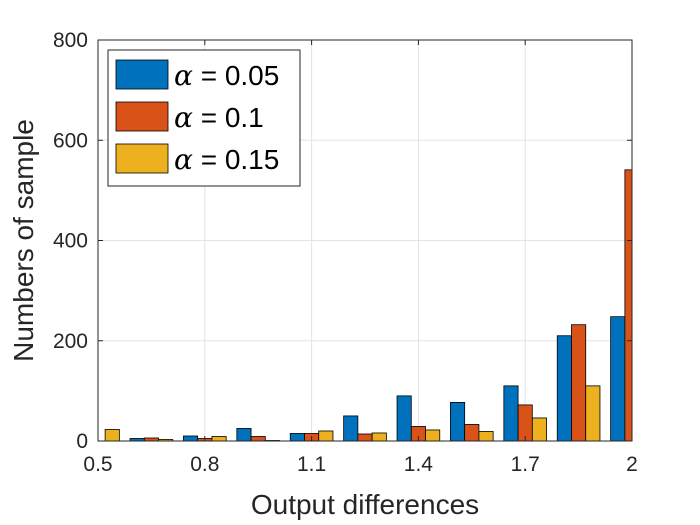  What do you see at coordinates (70, 40) in the screenshot?
I see `y-tick-label: 800` at bounding box center [70, 40].